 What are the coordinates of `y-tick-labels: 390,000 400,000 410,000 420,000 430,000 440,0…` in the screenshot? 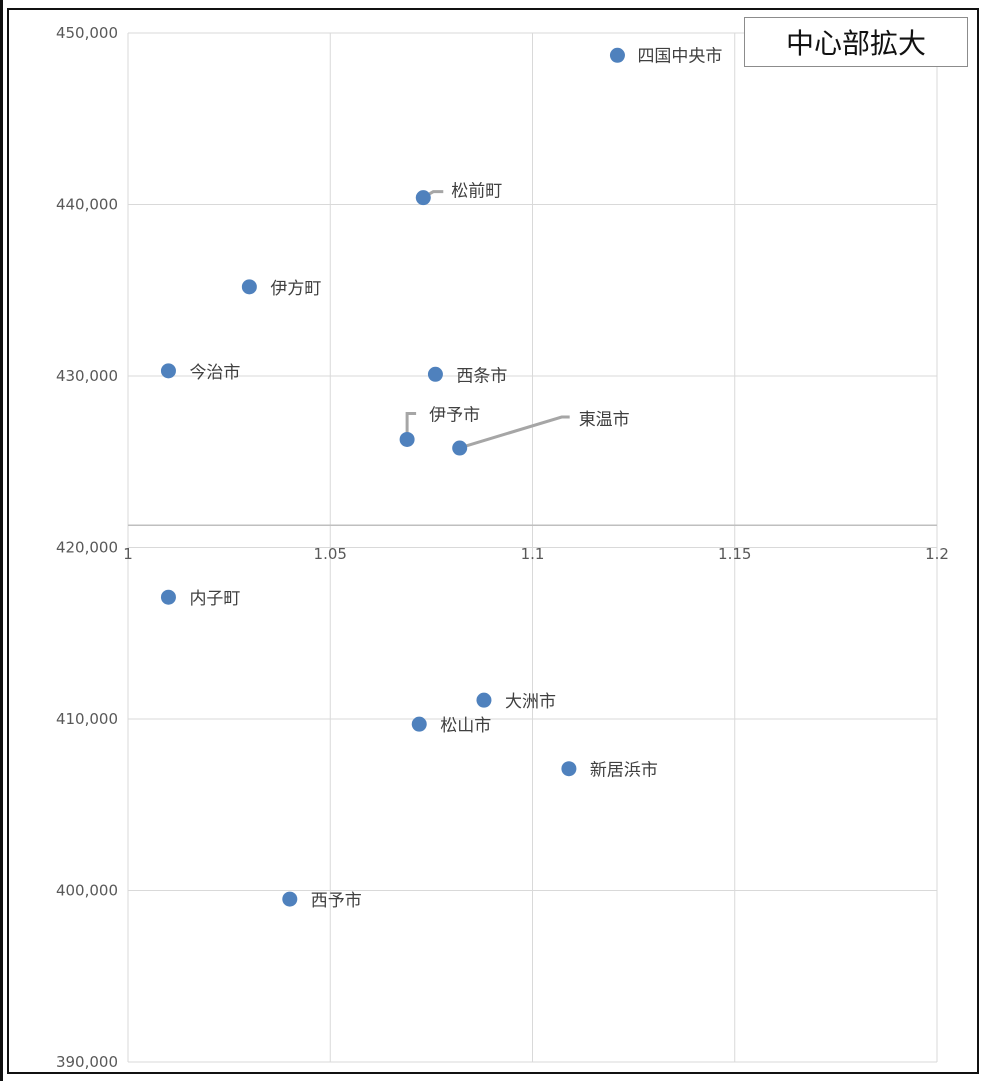 It's located at (87, 547).